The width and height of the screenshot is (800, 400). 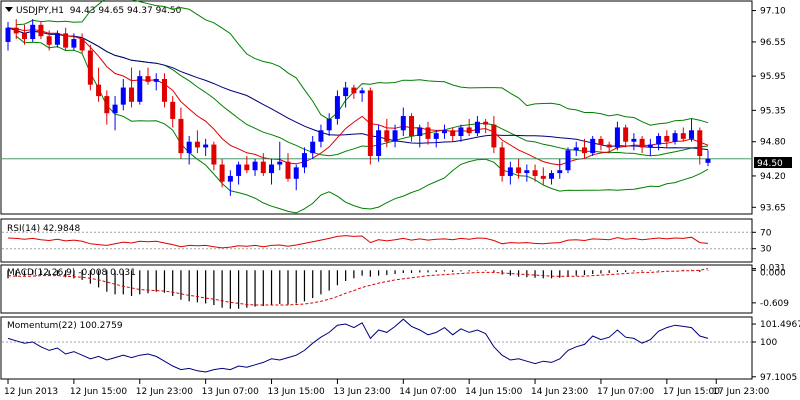 What do you see at coordinates (770, 164) in the screenshot?
I see `last-price-label: 94.50` at bounding box center [770, 164].